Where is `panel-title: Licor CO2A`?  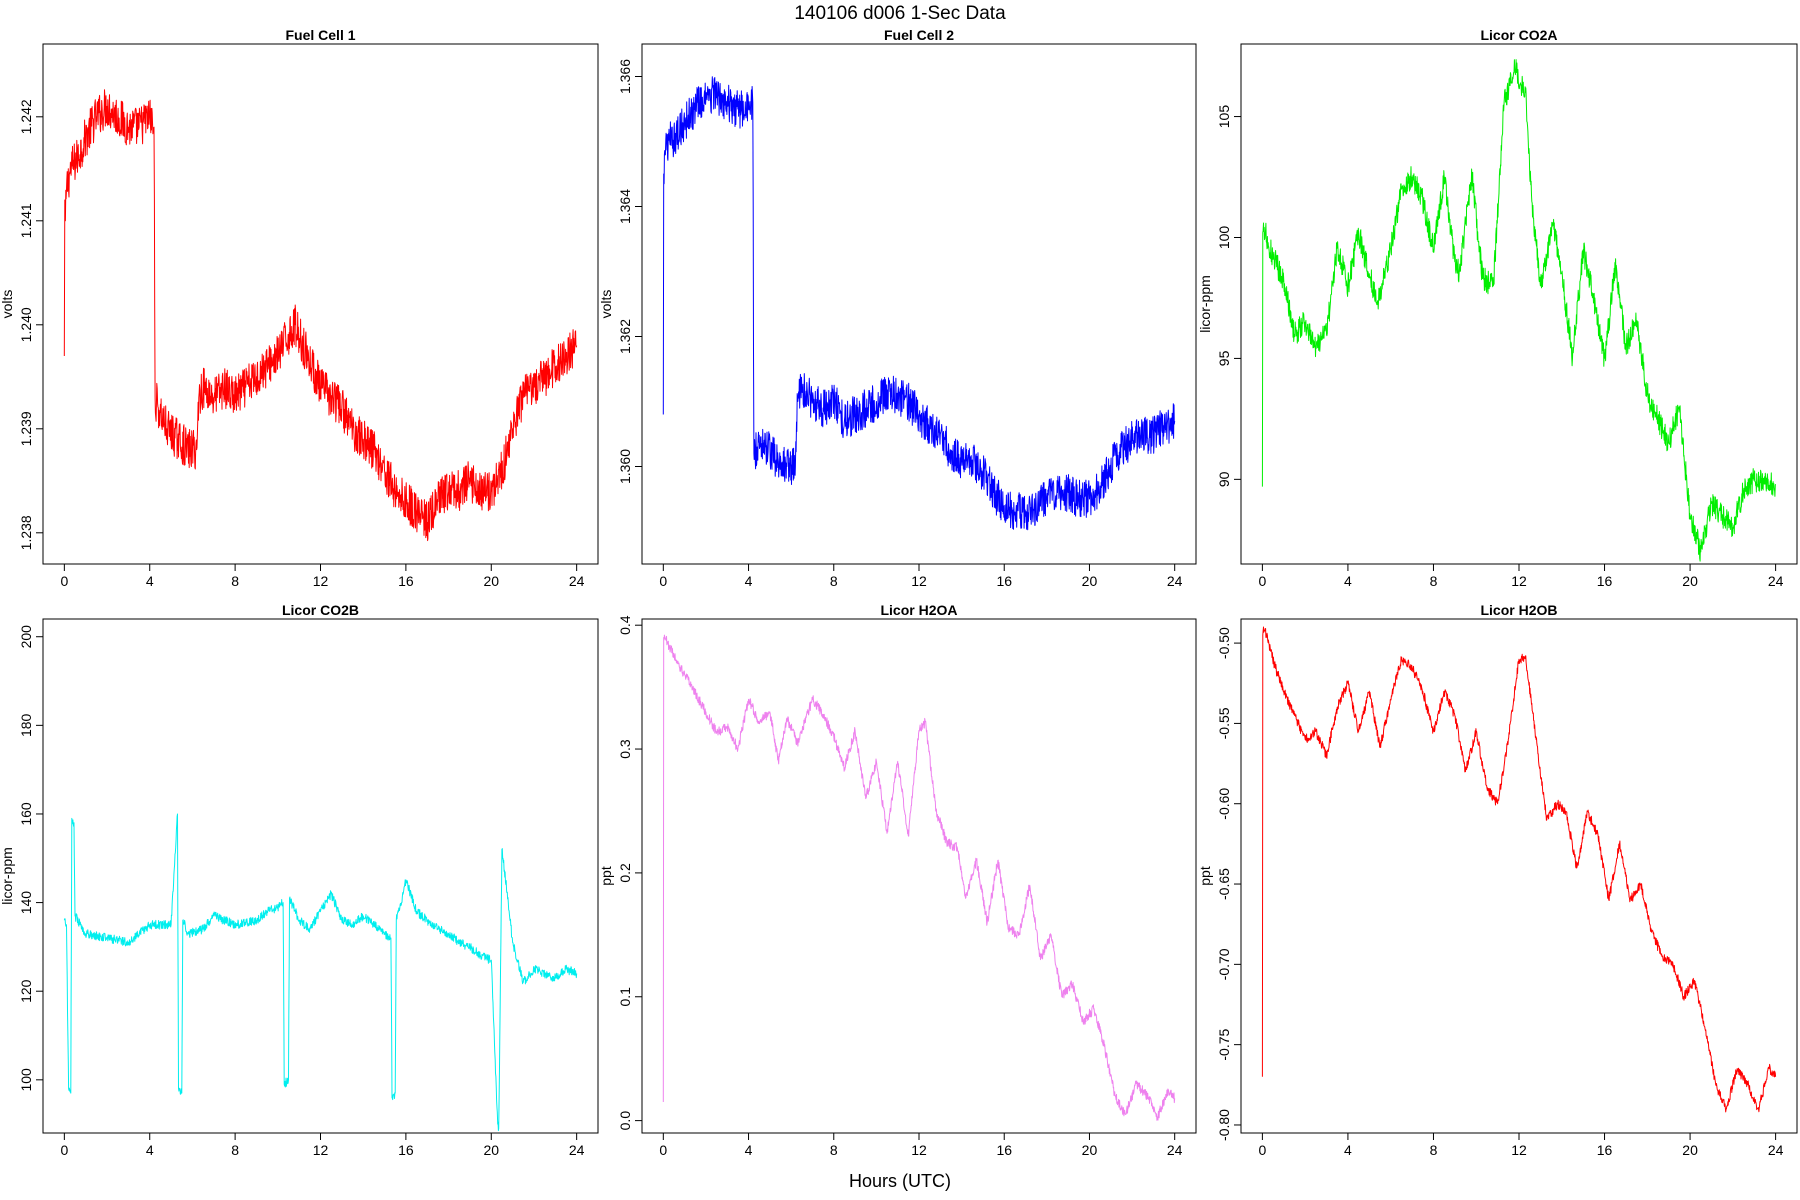
panel-title: Licor CO2A is located at coordinates (1518, 35).